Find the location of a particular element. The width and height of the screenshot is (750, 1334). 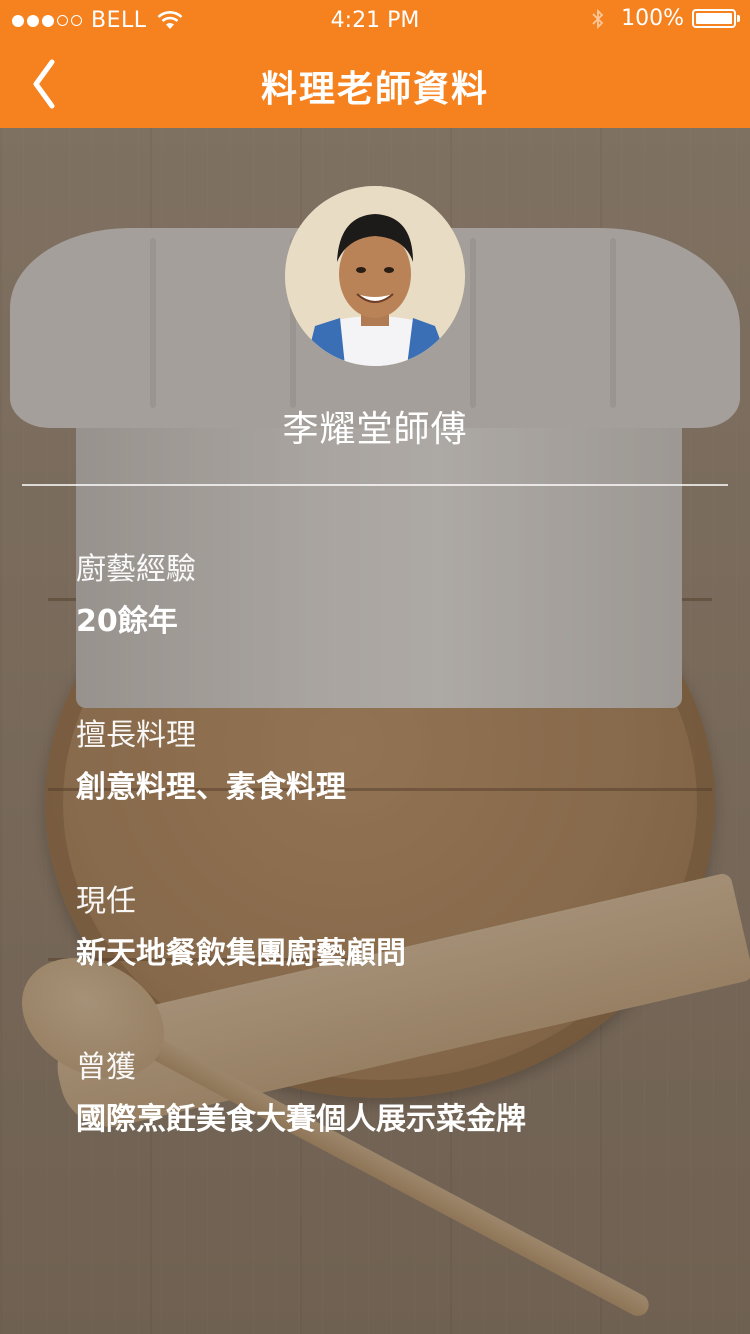

status-right: 100% is located at coordinates (665, 18).